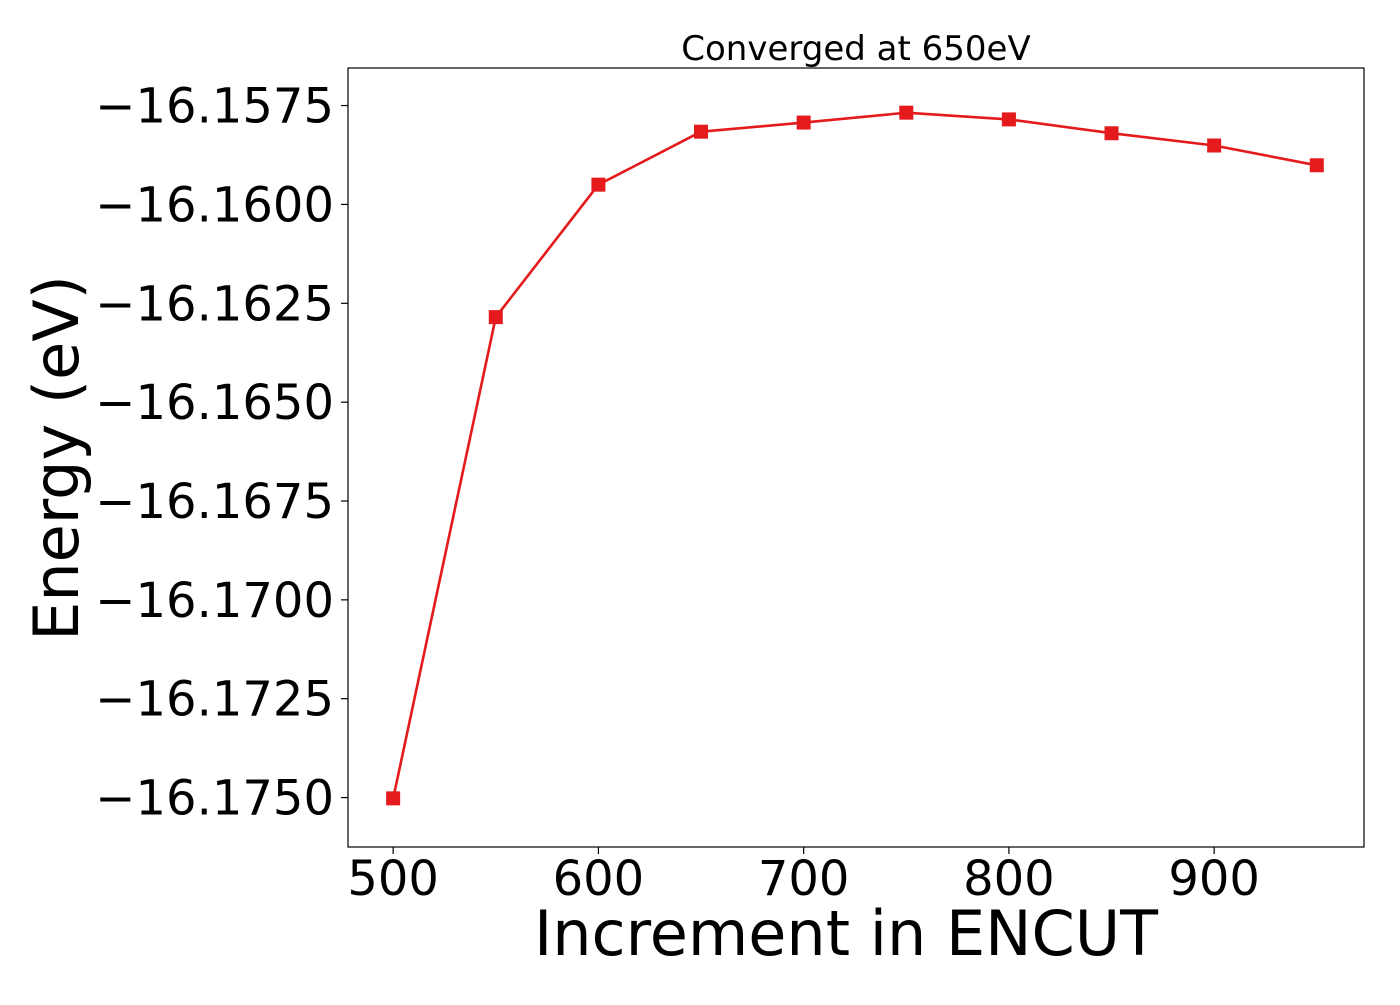 This screenshot has width=1400, height=1005. I want to click on y-tick-label: −16.1750, so click(214, 799).